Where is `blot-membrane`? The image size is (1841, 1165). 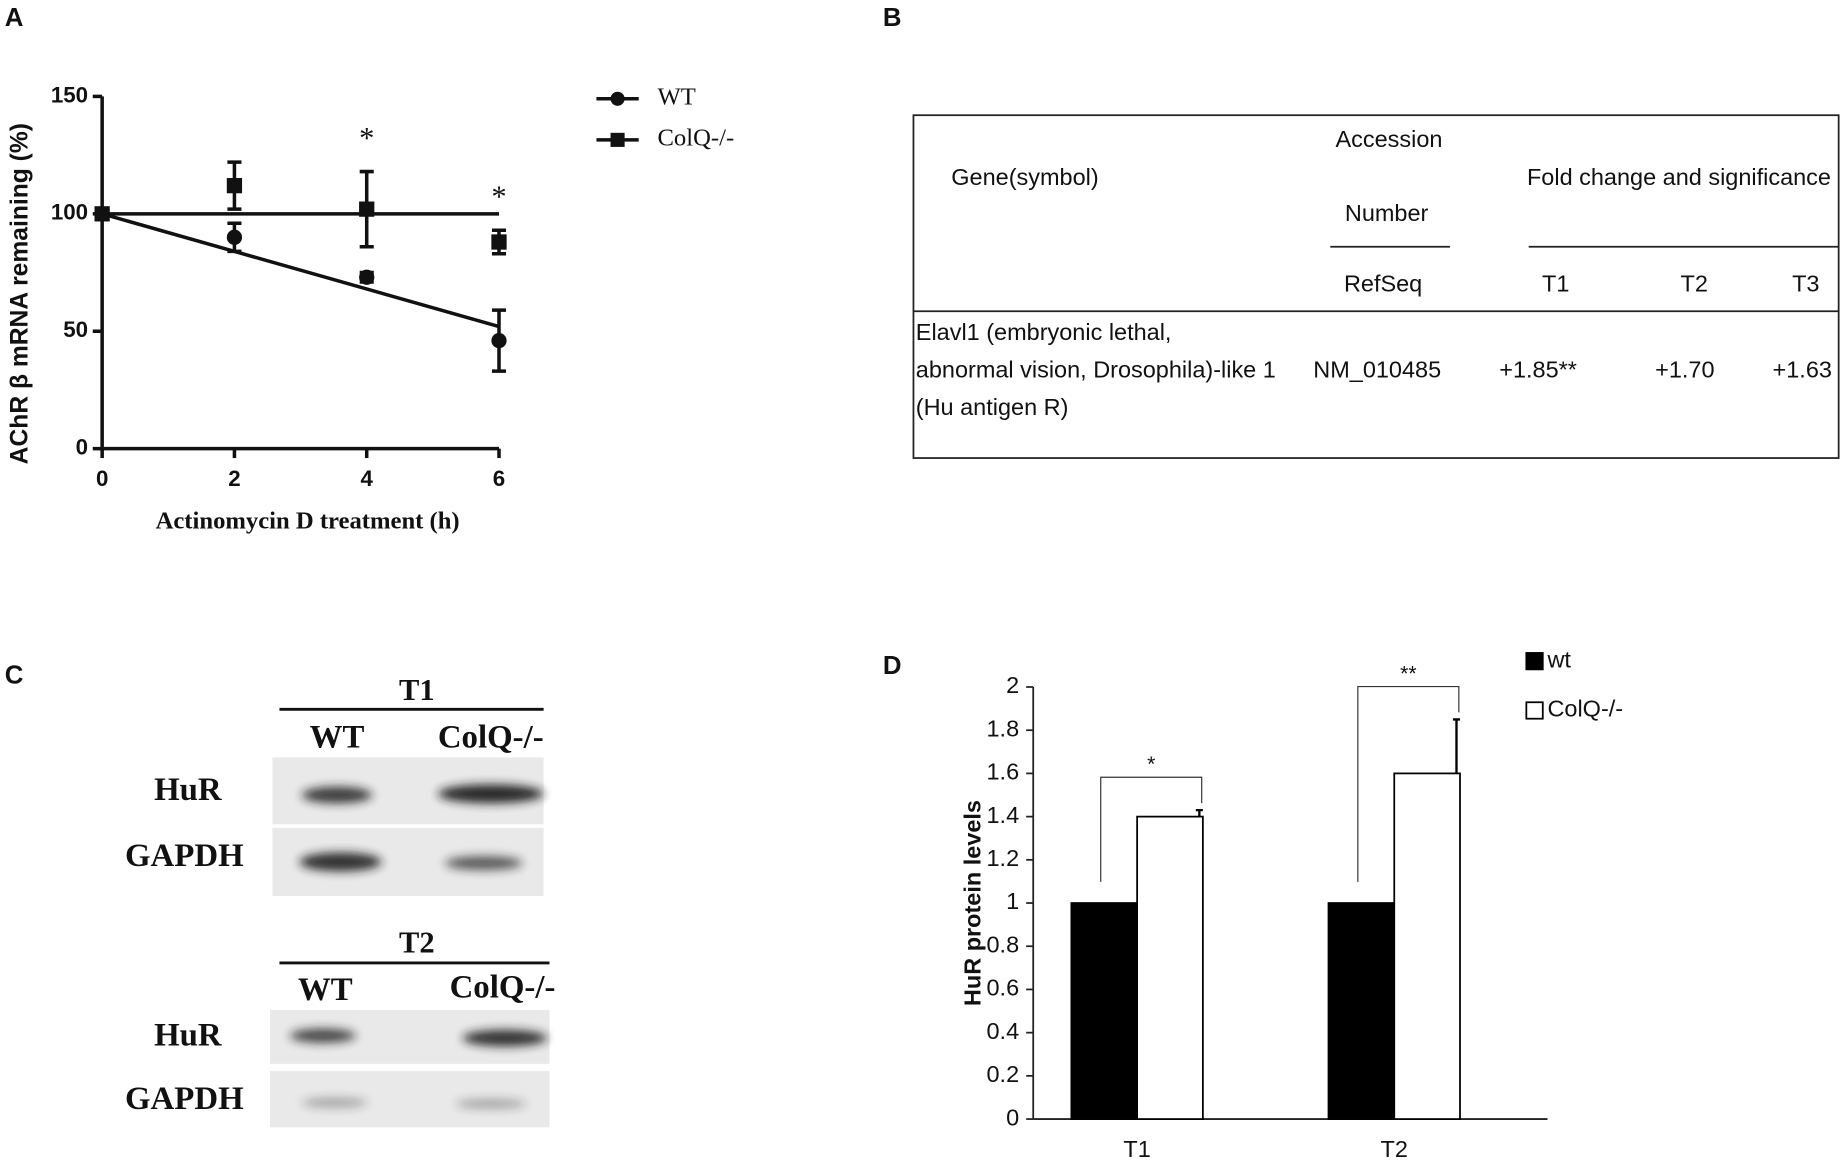
blot-membrane is located at coordinates (410, 1099).